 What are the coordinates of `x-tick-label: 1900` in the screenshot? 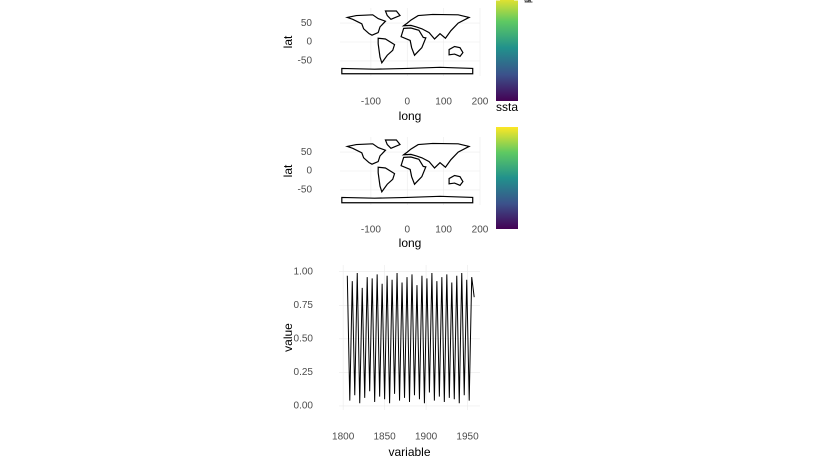 It's located at (426, 437).